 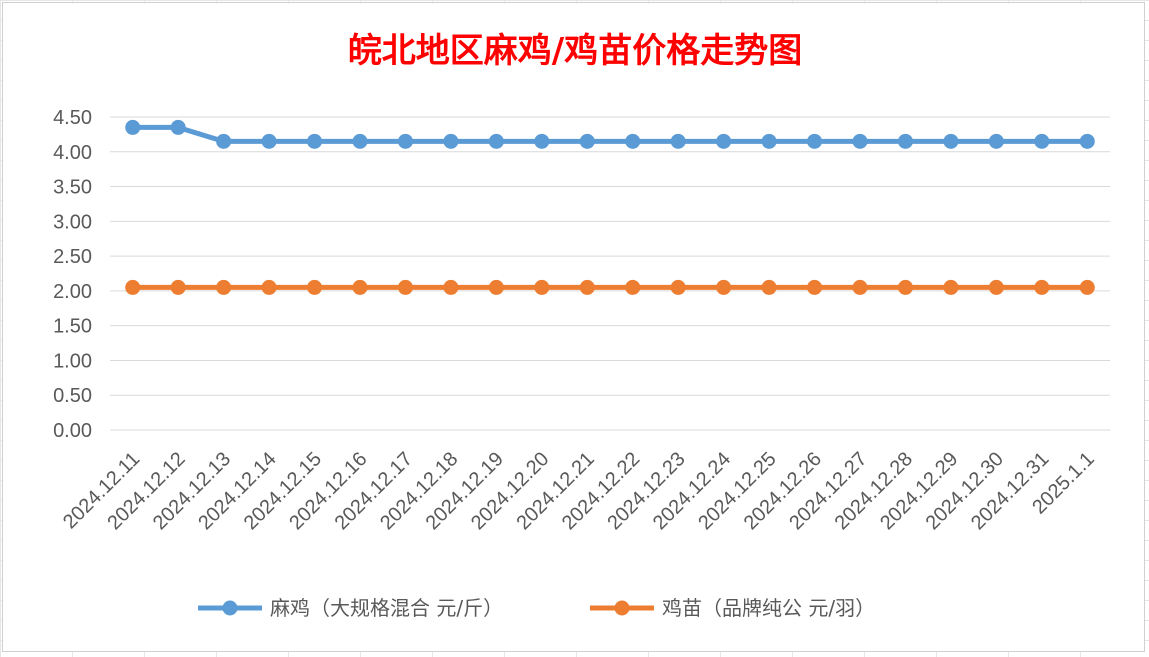 I want to click on y-tick-label: 2.50, so click(x=72, y=257).